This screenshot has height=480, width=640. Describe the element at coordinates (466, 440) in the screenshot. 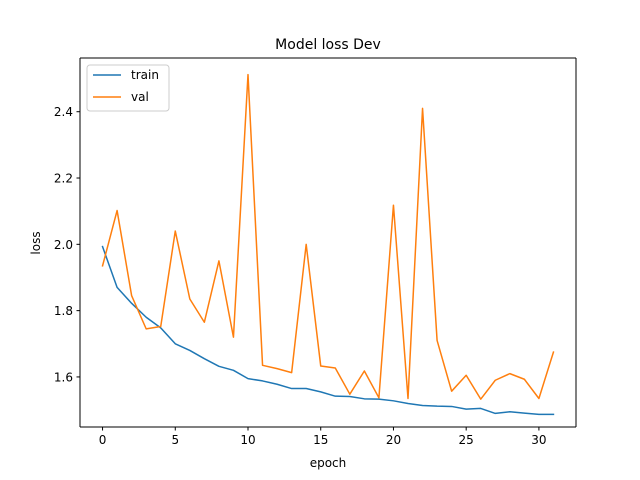

I see `x-tick-label: 25` at that location.